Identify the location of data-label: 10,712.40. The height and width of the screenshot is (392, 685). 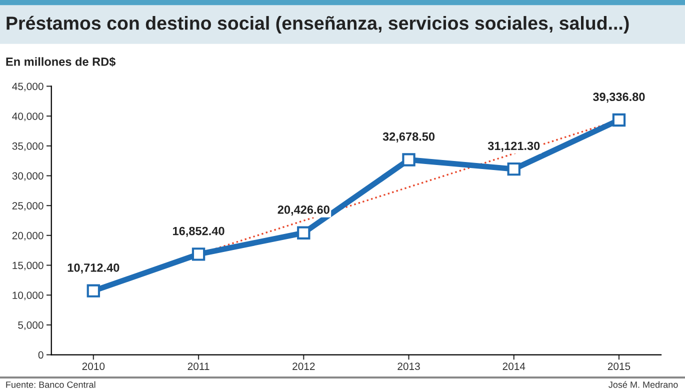
(94, 268).